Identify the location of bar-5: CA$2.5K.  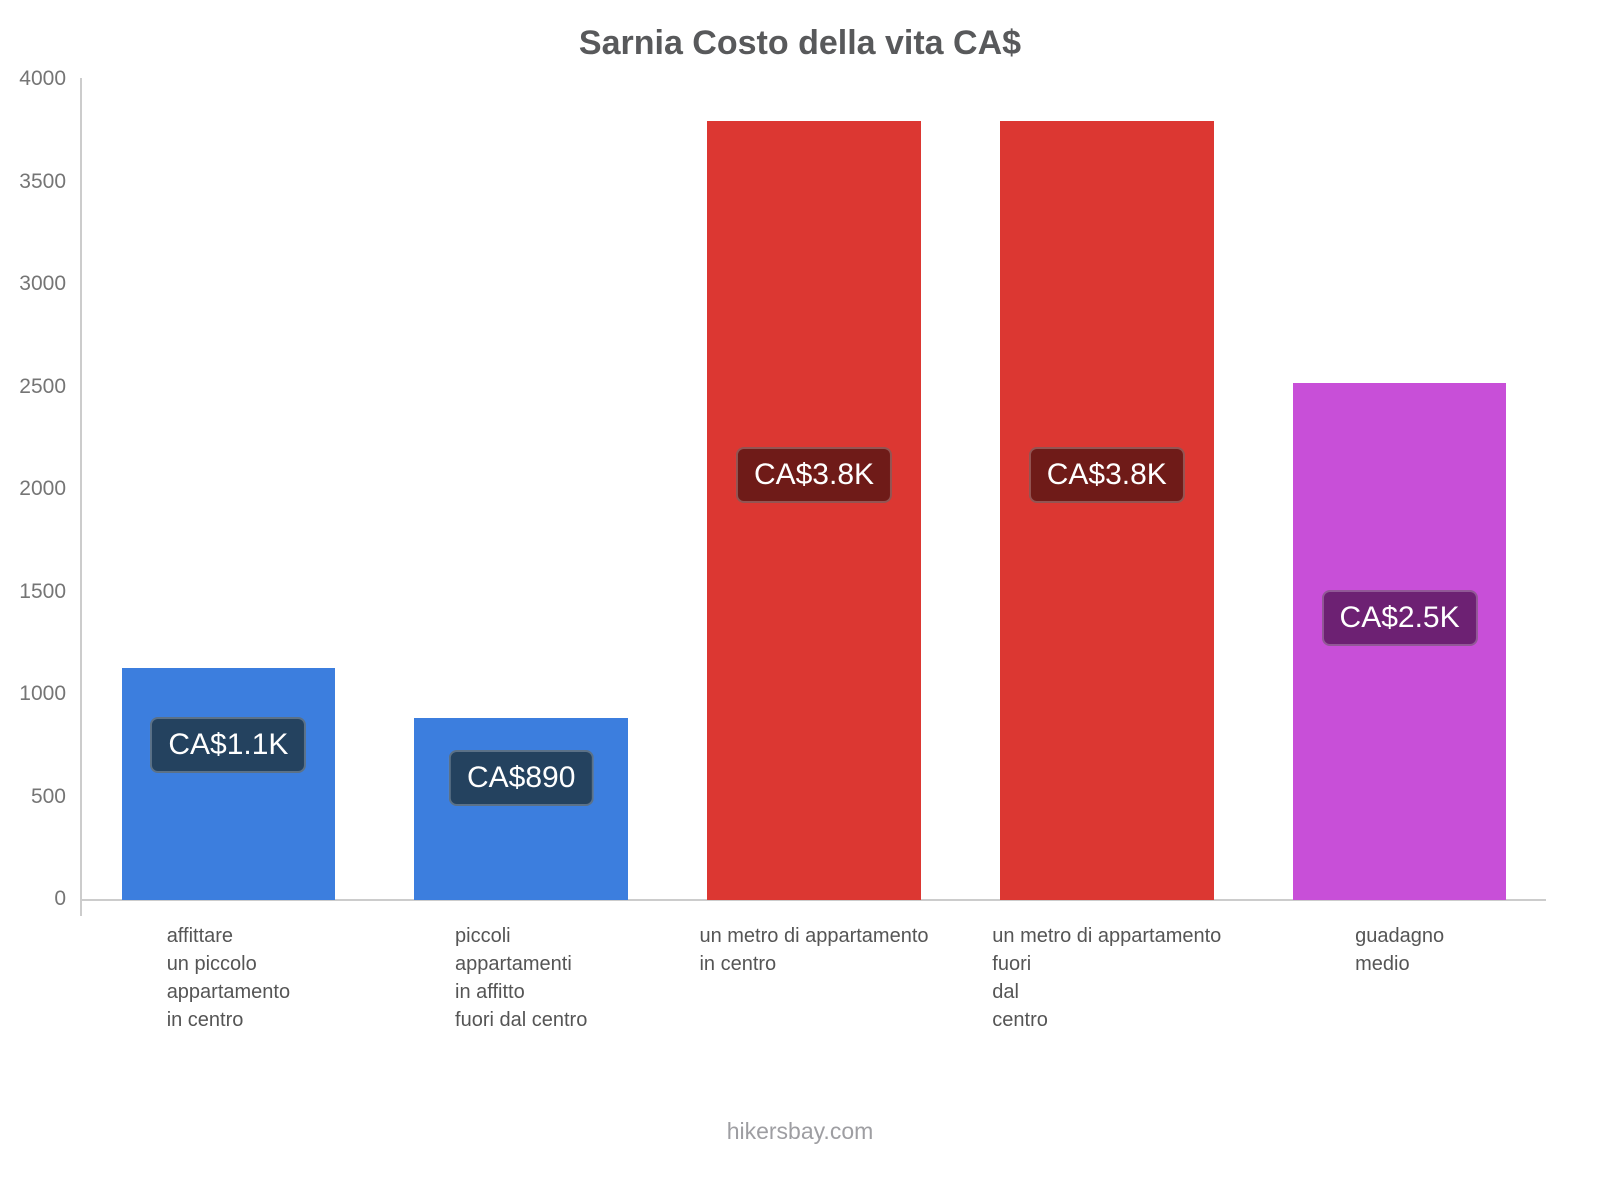
(1399, 641).